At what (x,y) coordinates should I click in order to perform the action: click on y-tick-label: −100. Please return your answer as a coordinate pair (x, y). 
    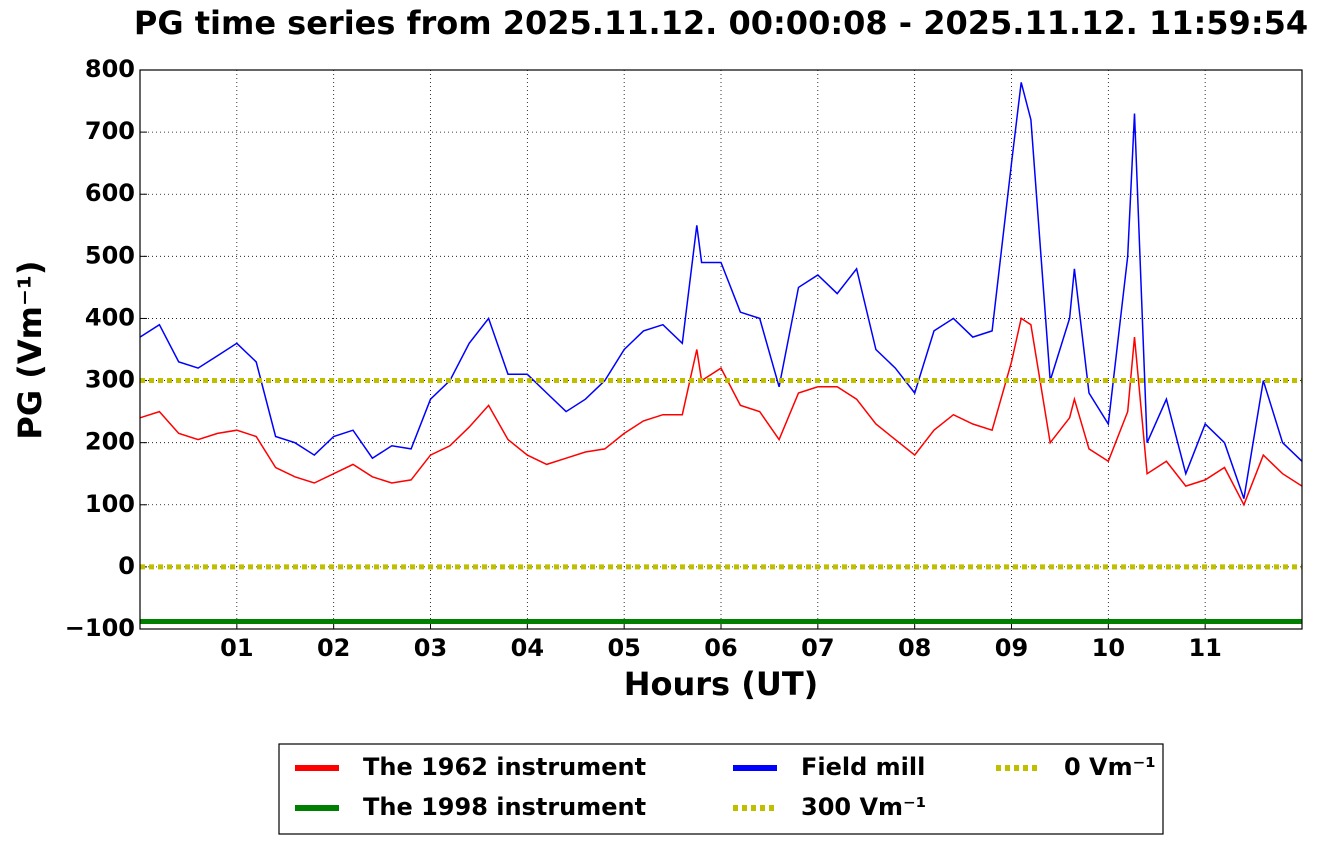
    Looking at the image, I should click on (100, 628).